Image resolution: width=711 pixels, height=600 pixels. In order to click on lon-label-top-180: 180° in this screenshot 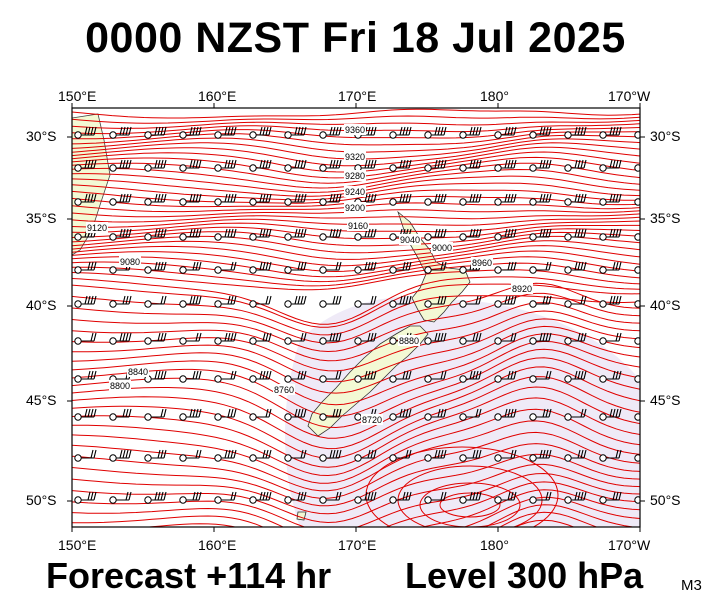, I will do `click(494, 96)`.